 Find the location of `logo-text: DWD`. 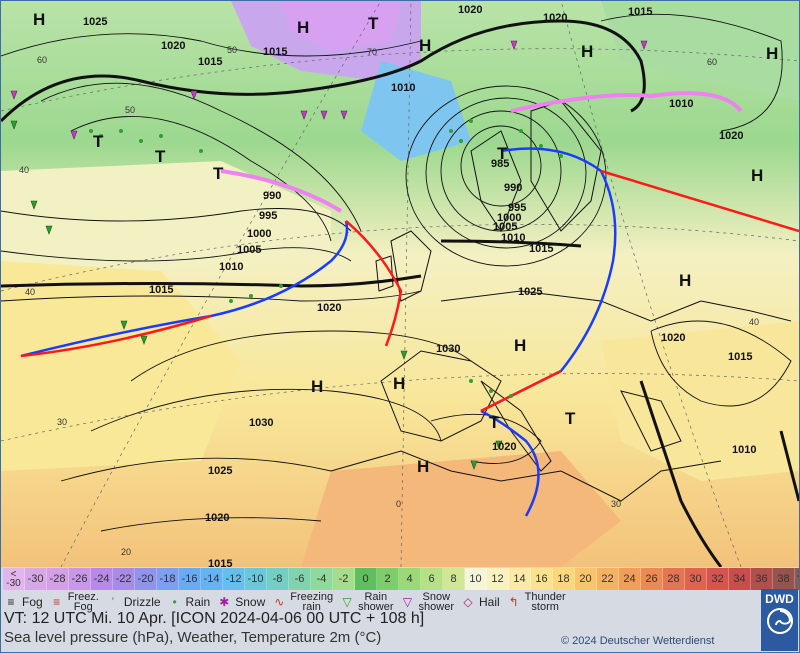

logo-text: DWD is located at coordinates (779, 599).